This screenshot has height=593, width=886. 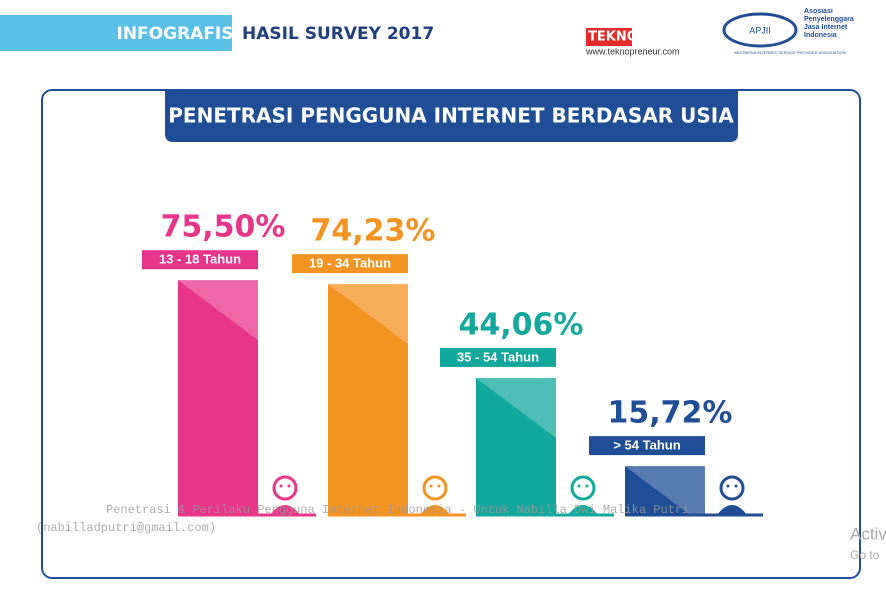 I want to click on assoc-ring, so click(x=760, y=30).